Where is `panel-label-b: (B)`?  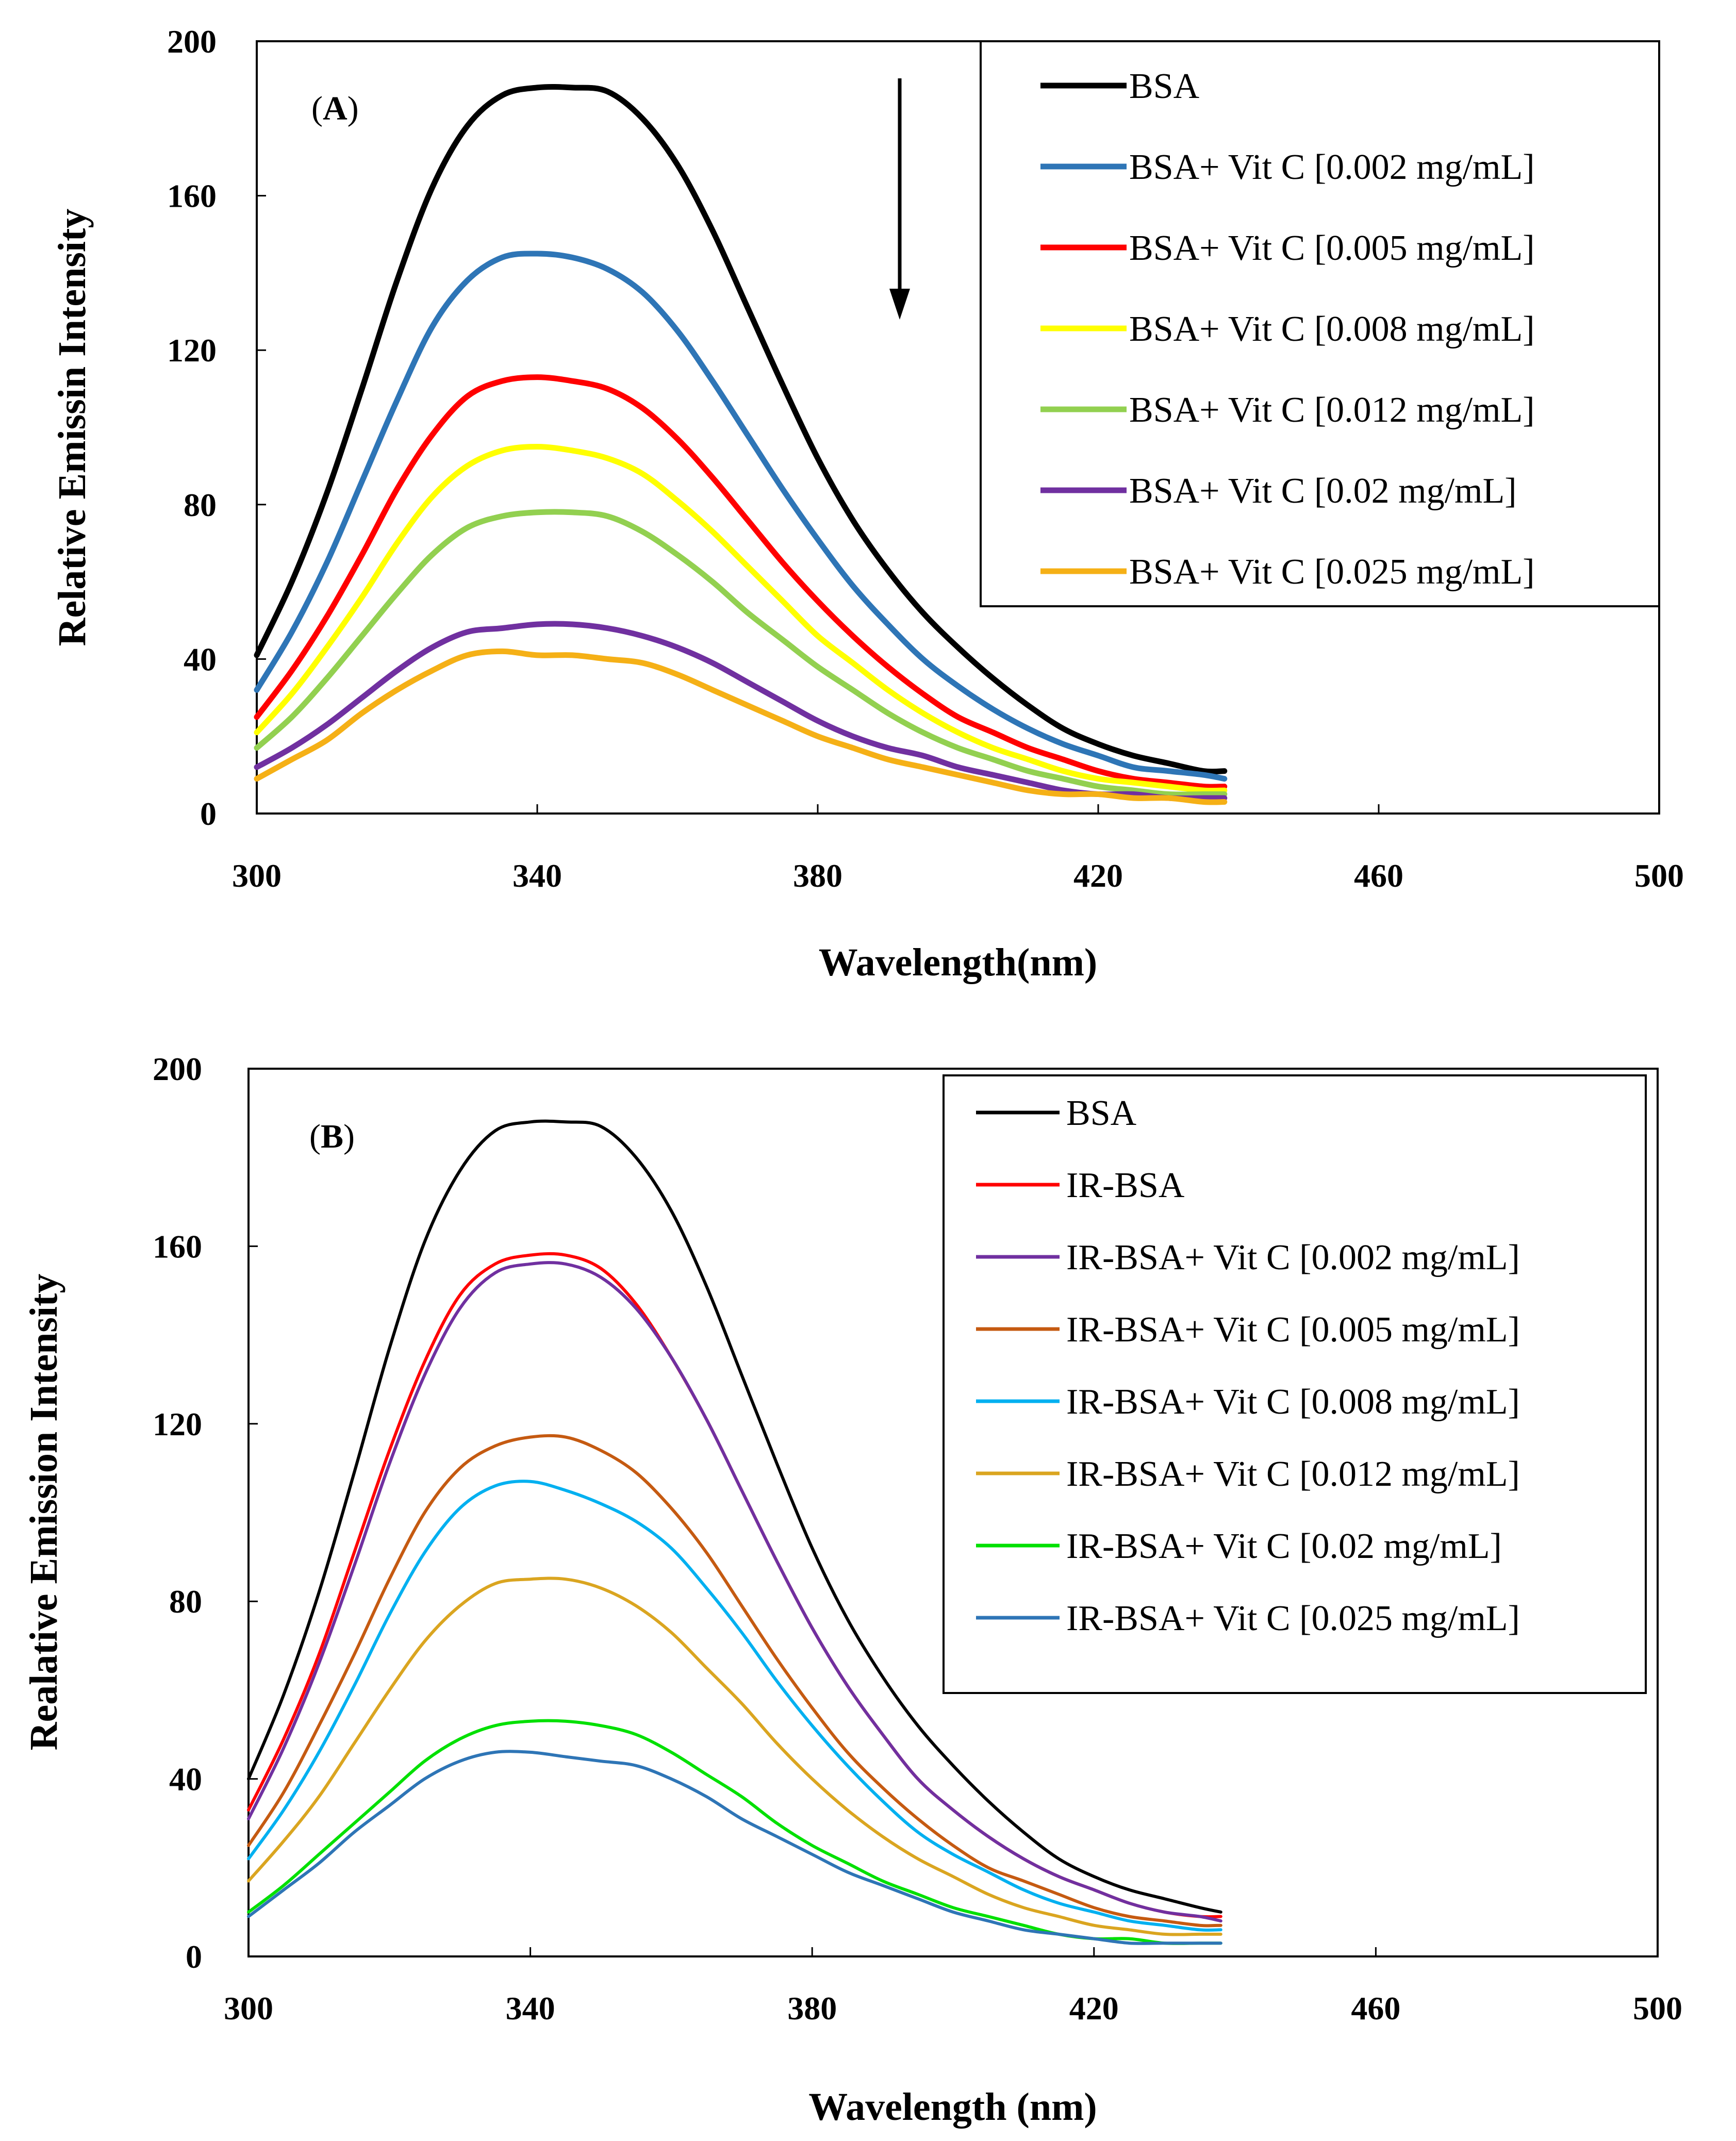
panel-label-b: (B) is located at coordinates (332, 1136).